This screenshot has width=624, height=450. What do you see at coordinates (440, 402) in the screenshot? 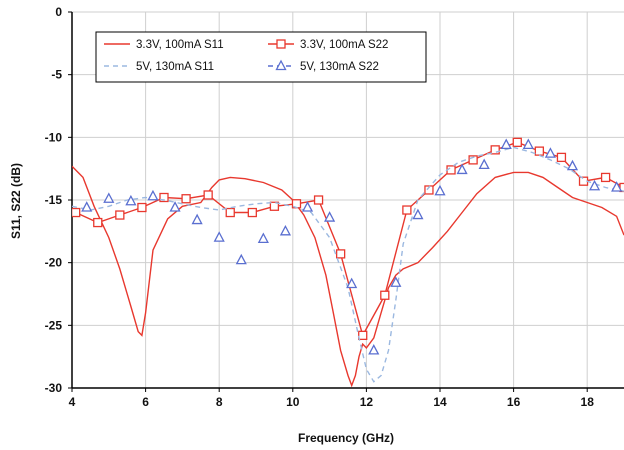
I see `x-tick-label: 14` at bounding box center [440, 402].